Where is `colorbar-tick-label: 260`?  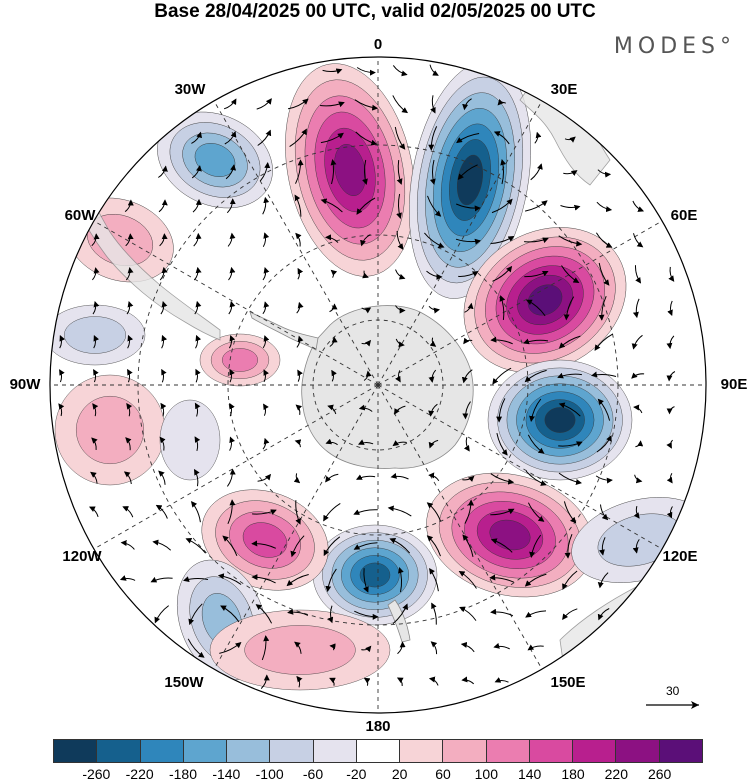
colorbar-tick-label: 260 is located at coordinates (659, 774).